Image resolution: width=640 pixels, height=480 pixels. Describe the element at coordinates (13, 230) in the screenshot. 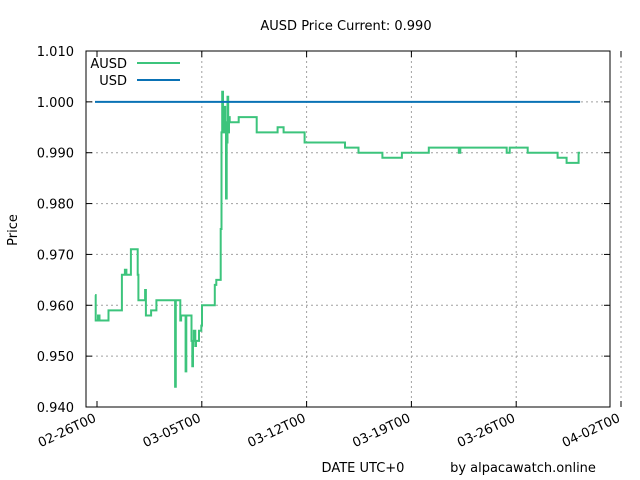

I see `y-axis-label: Price` at that location.